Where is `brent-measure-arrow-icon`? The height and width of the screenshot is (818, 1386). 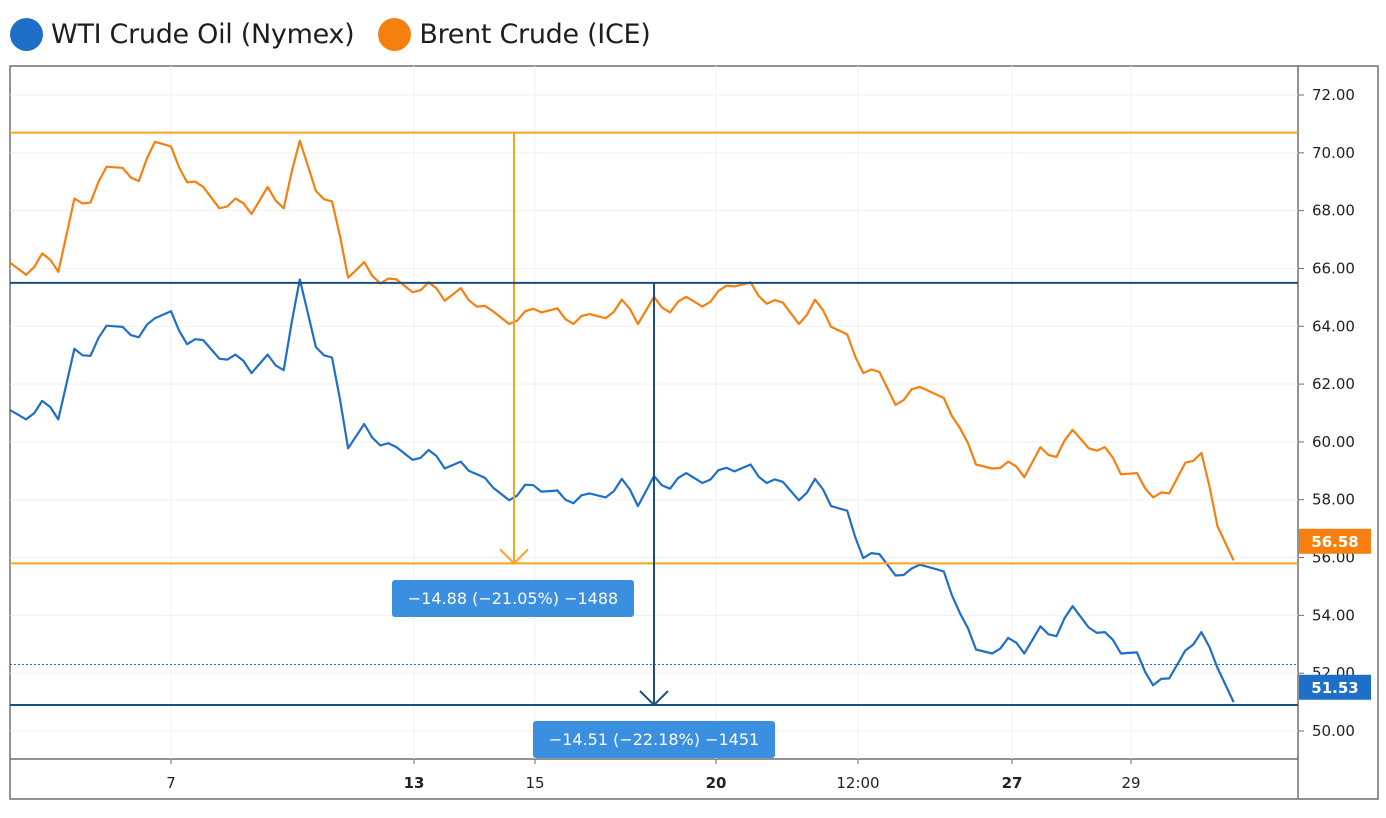
brent-measure-arrow-icon is located at coordinates (514, 556).